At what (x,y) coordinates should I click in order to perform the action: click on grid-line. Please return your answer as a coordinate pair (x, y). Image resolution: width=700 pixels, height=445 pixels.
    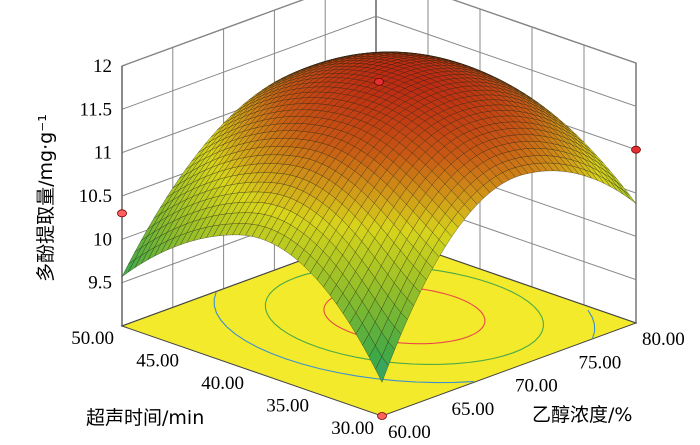
    Looking at the image, I should click on (379, 33).